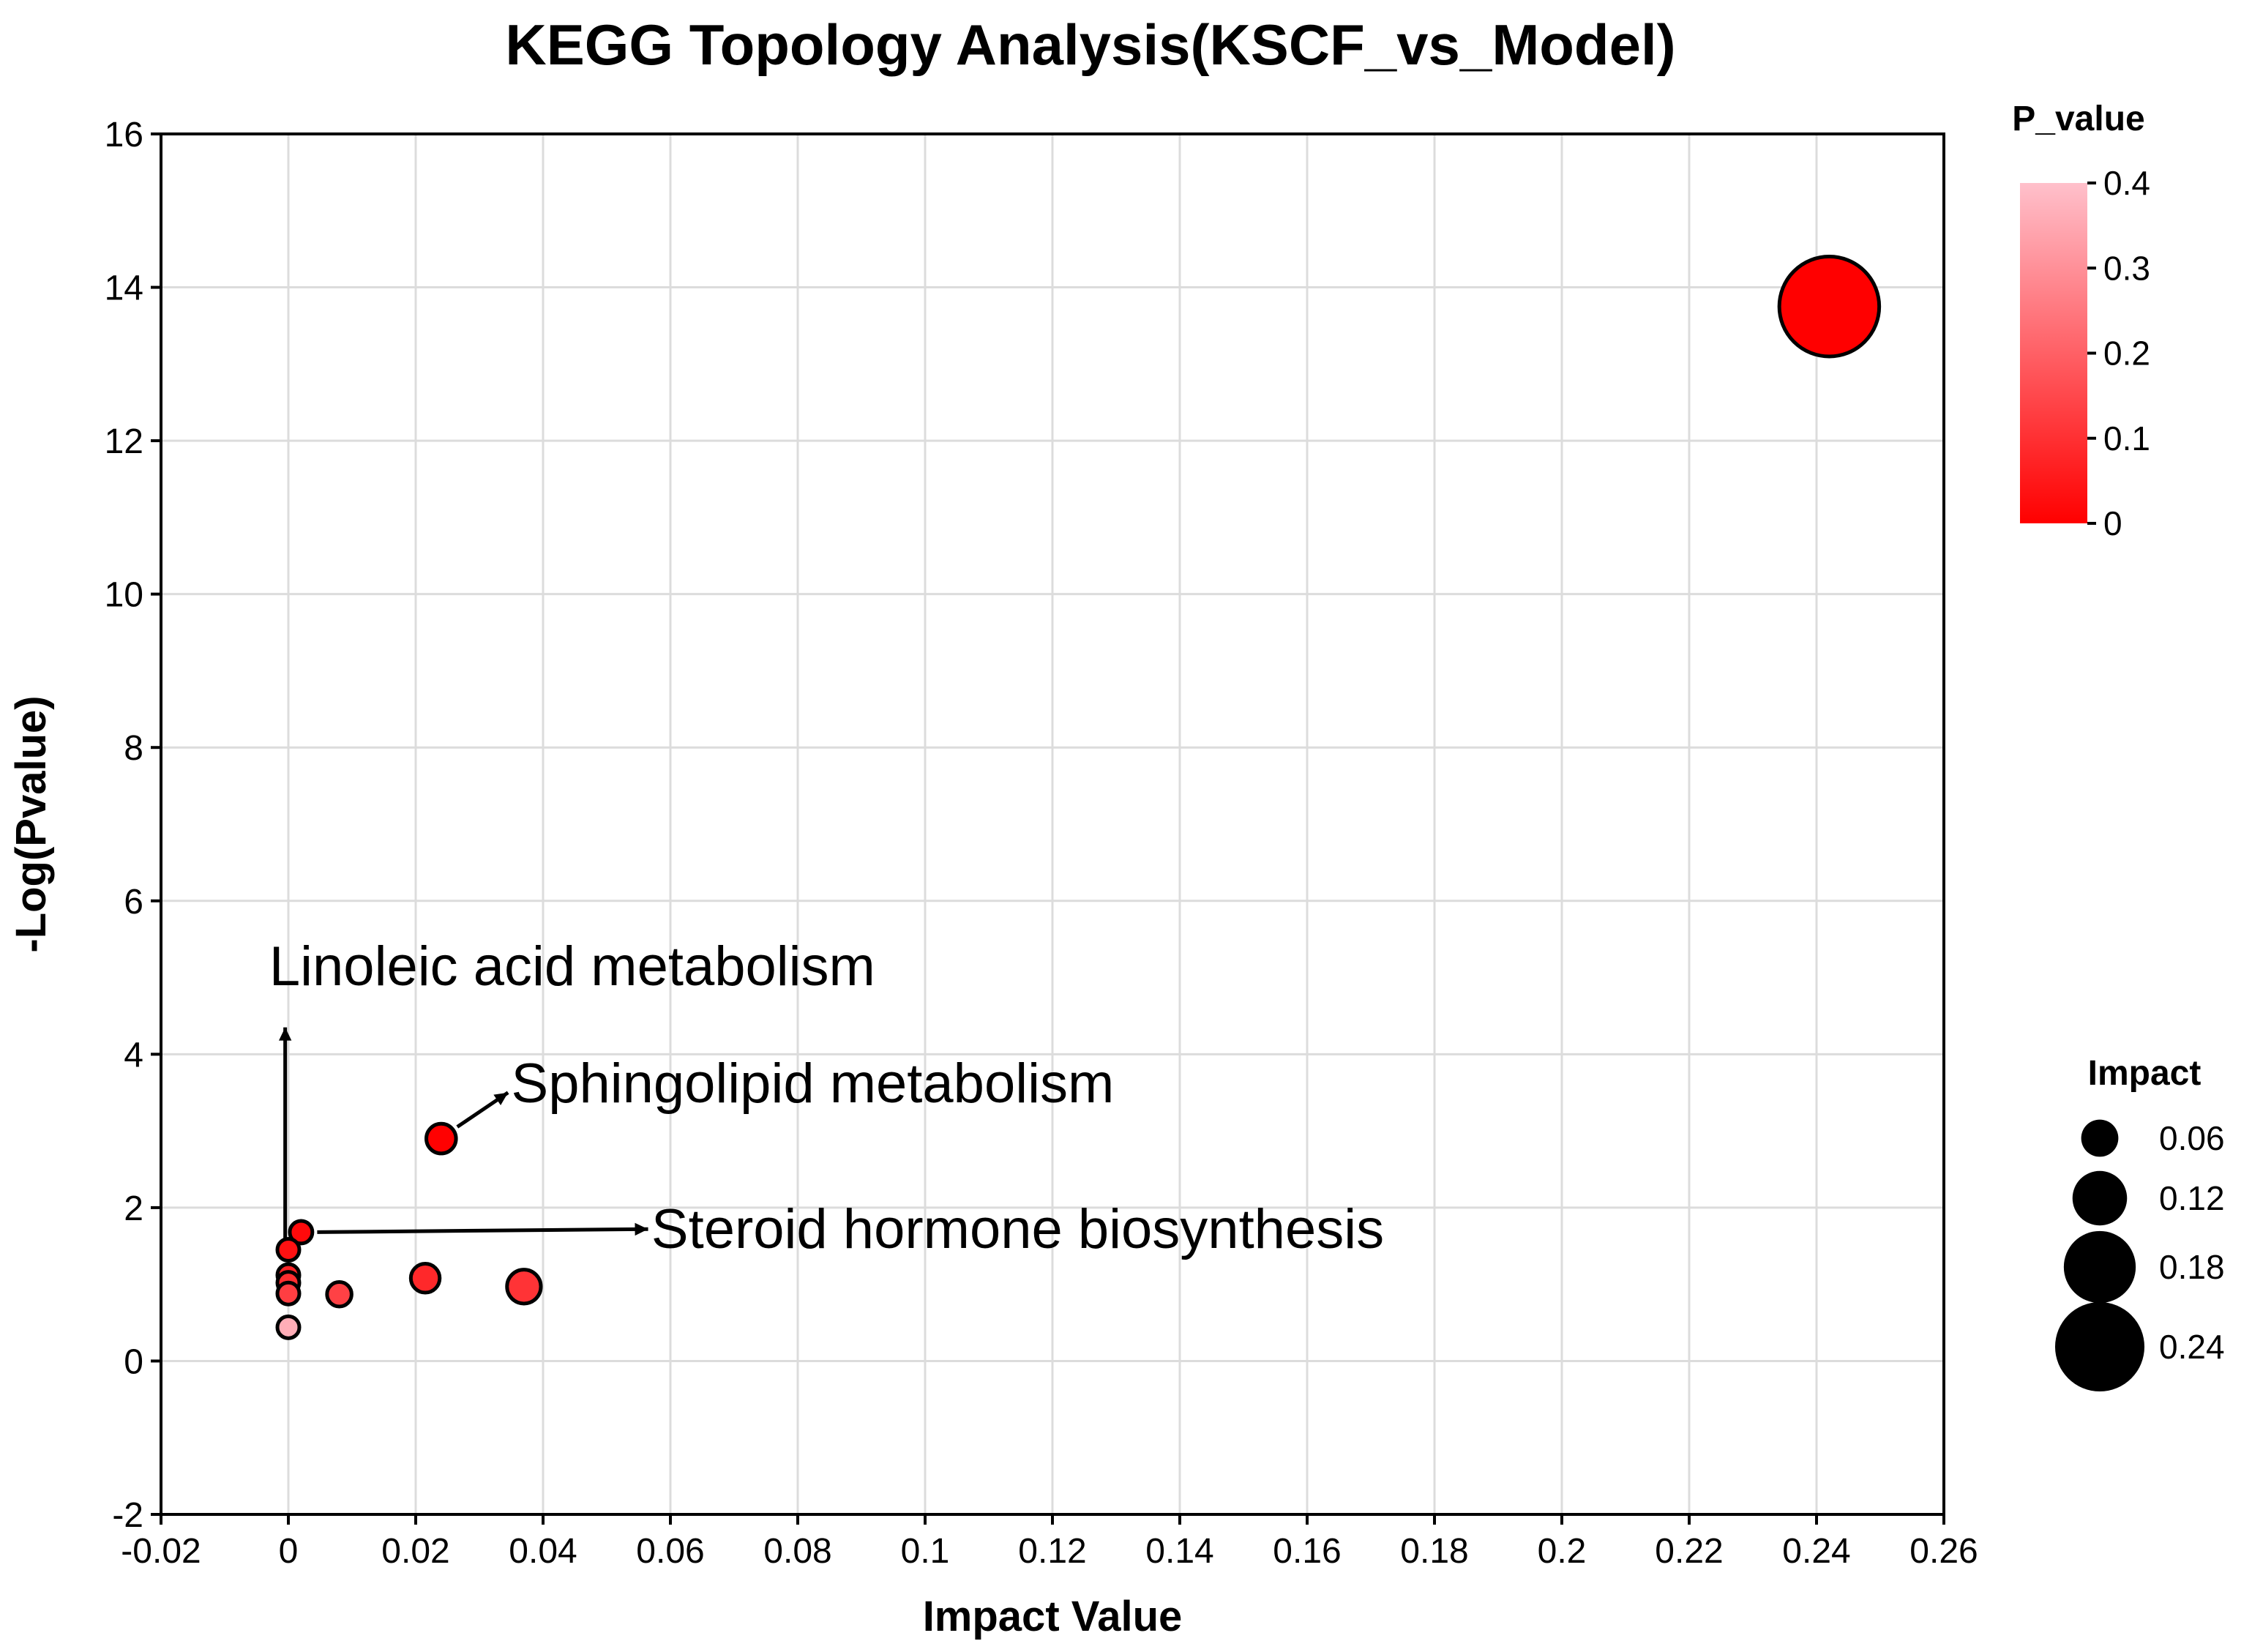 Image resolution: width=2252 pixels, height=1652 pixels. What do you see at coordinates (2139, 1255) in the screenshot?
I see `size-legend-items: 0.06 0.12 0.18 0.24` at bounding box center [2139, 1255].